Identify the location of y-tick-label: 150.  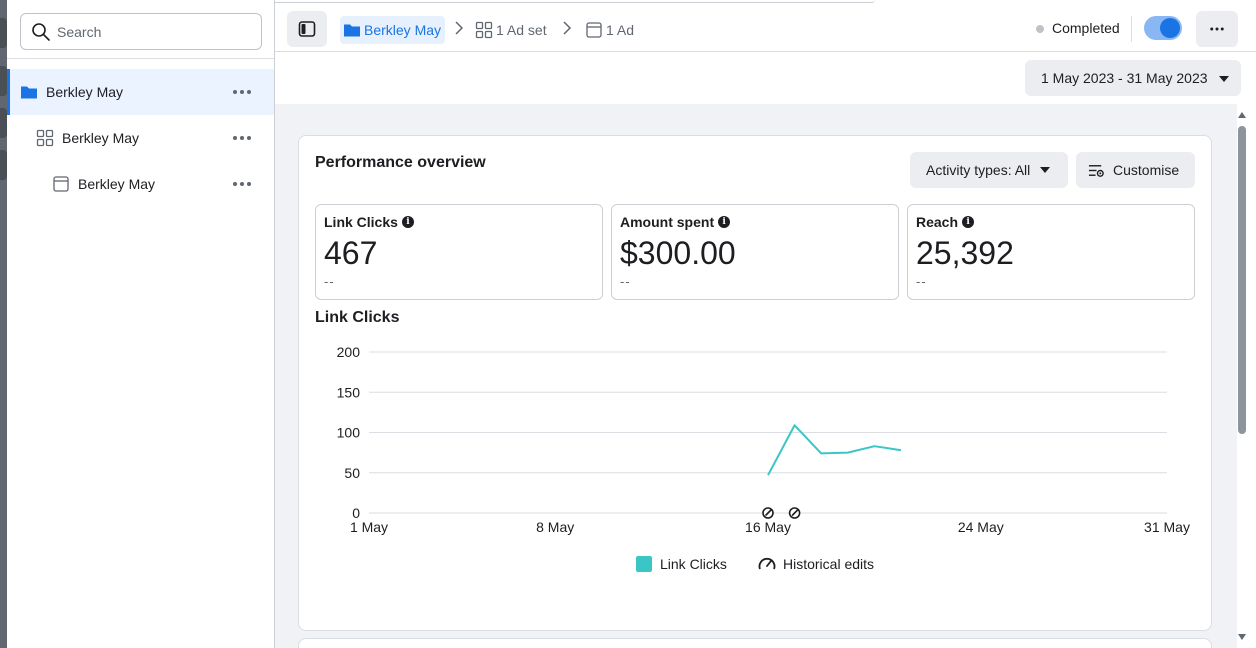
(349, 392).